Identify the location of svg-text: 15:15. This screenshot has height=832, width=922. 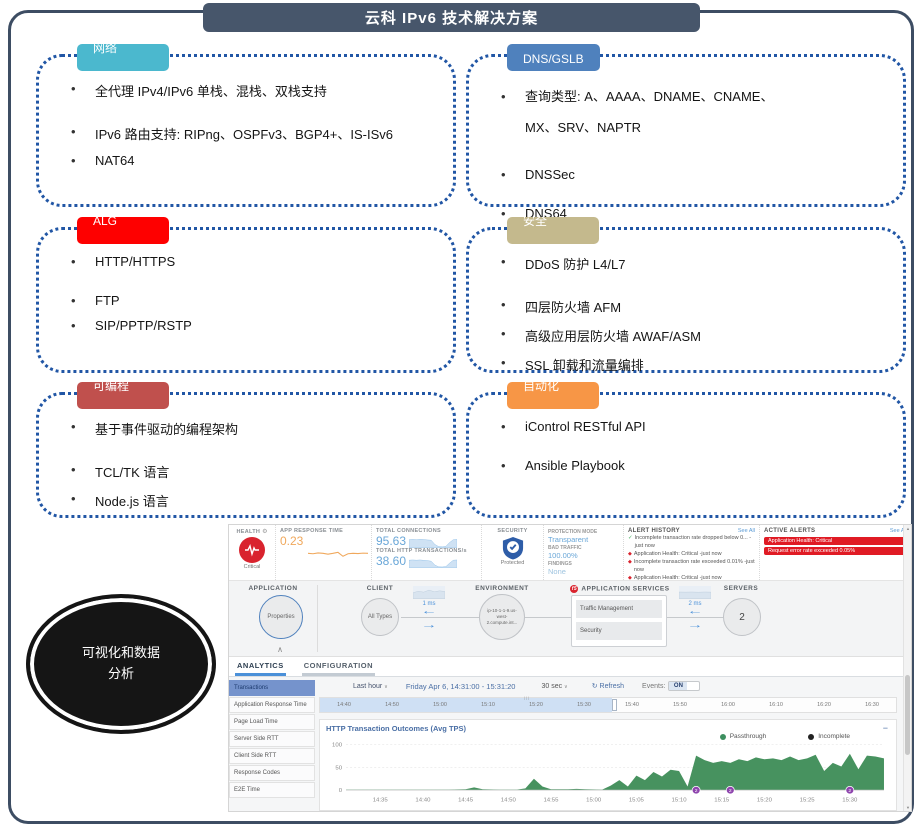
(721, 801).